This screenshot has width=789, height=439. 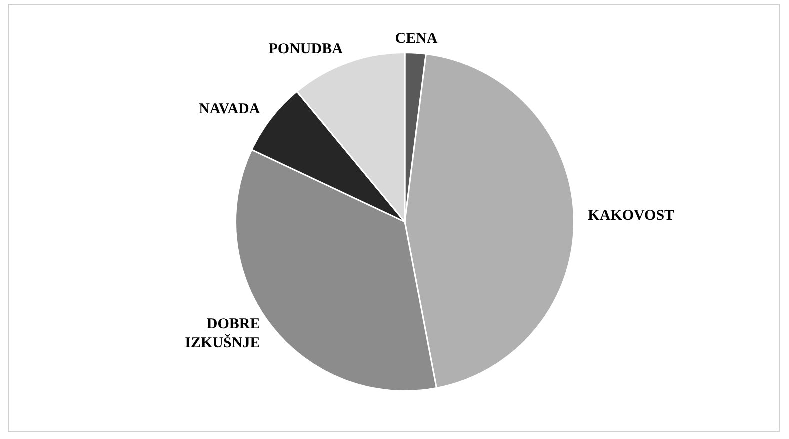 What do you see at coordinates (222, 334) in the screenshot?
I see `slice-label: DOBRE IZKUŠNJE` at bounding box center [222, 334].